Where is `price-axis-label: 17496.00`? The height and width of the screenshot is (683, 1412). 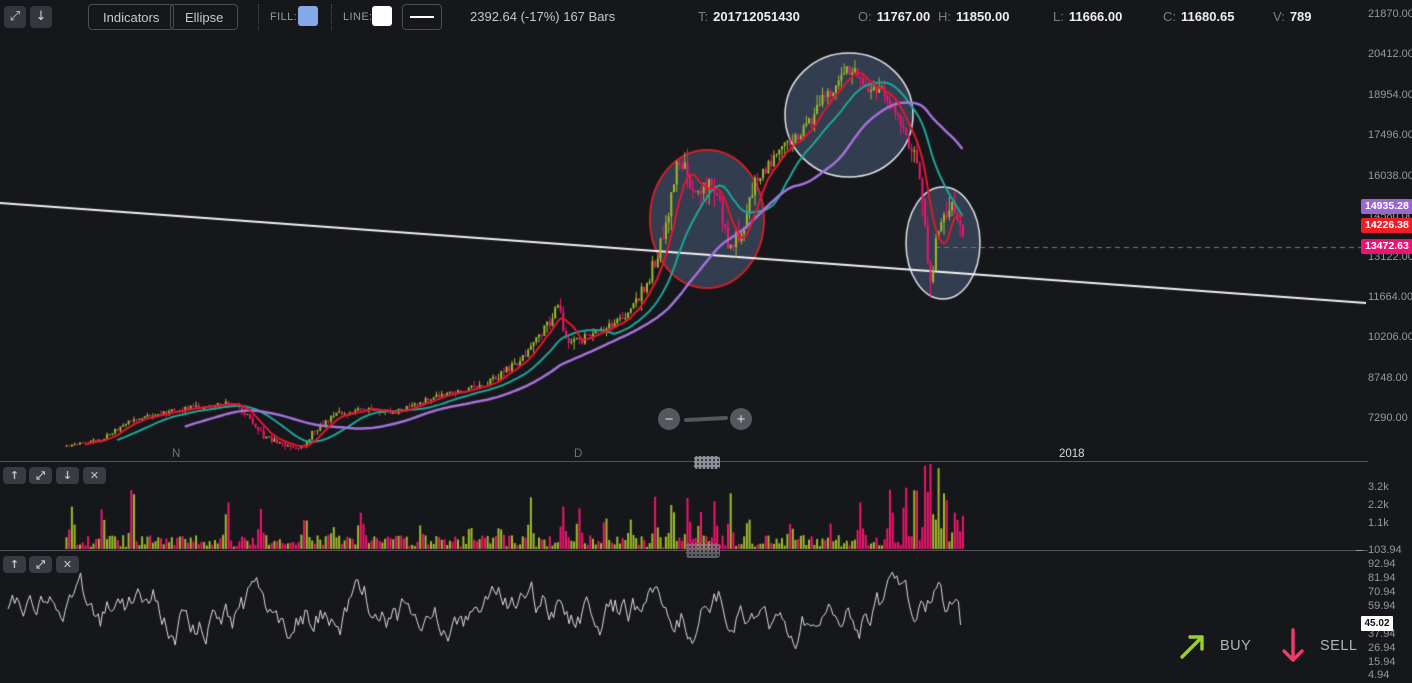
price-axis-label: 17496.00 is located at coordinates (1390, 135).